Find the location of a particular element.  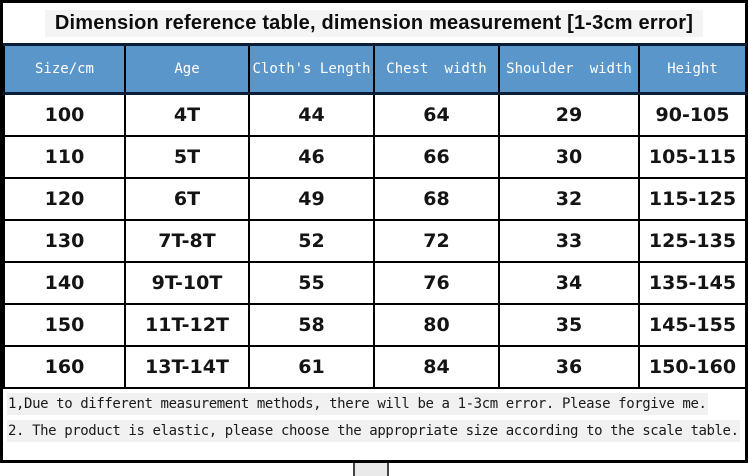

col-header-age: Age is located at coordinates (187, 69).